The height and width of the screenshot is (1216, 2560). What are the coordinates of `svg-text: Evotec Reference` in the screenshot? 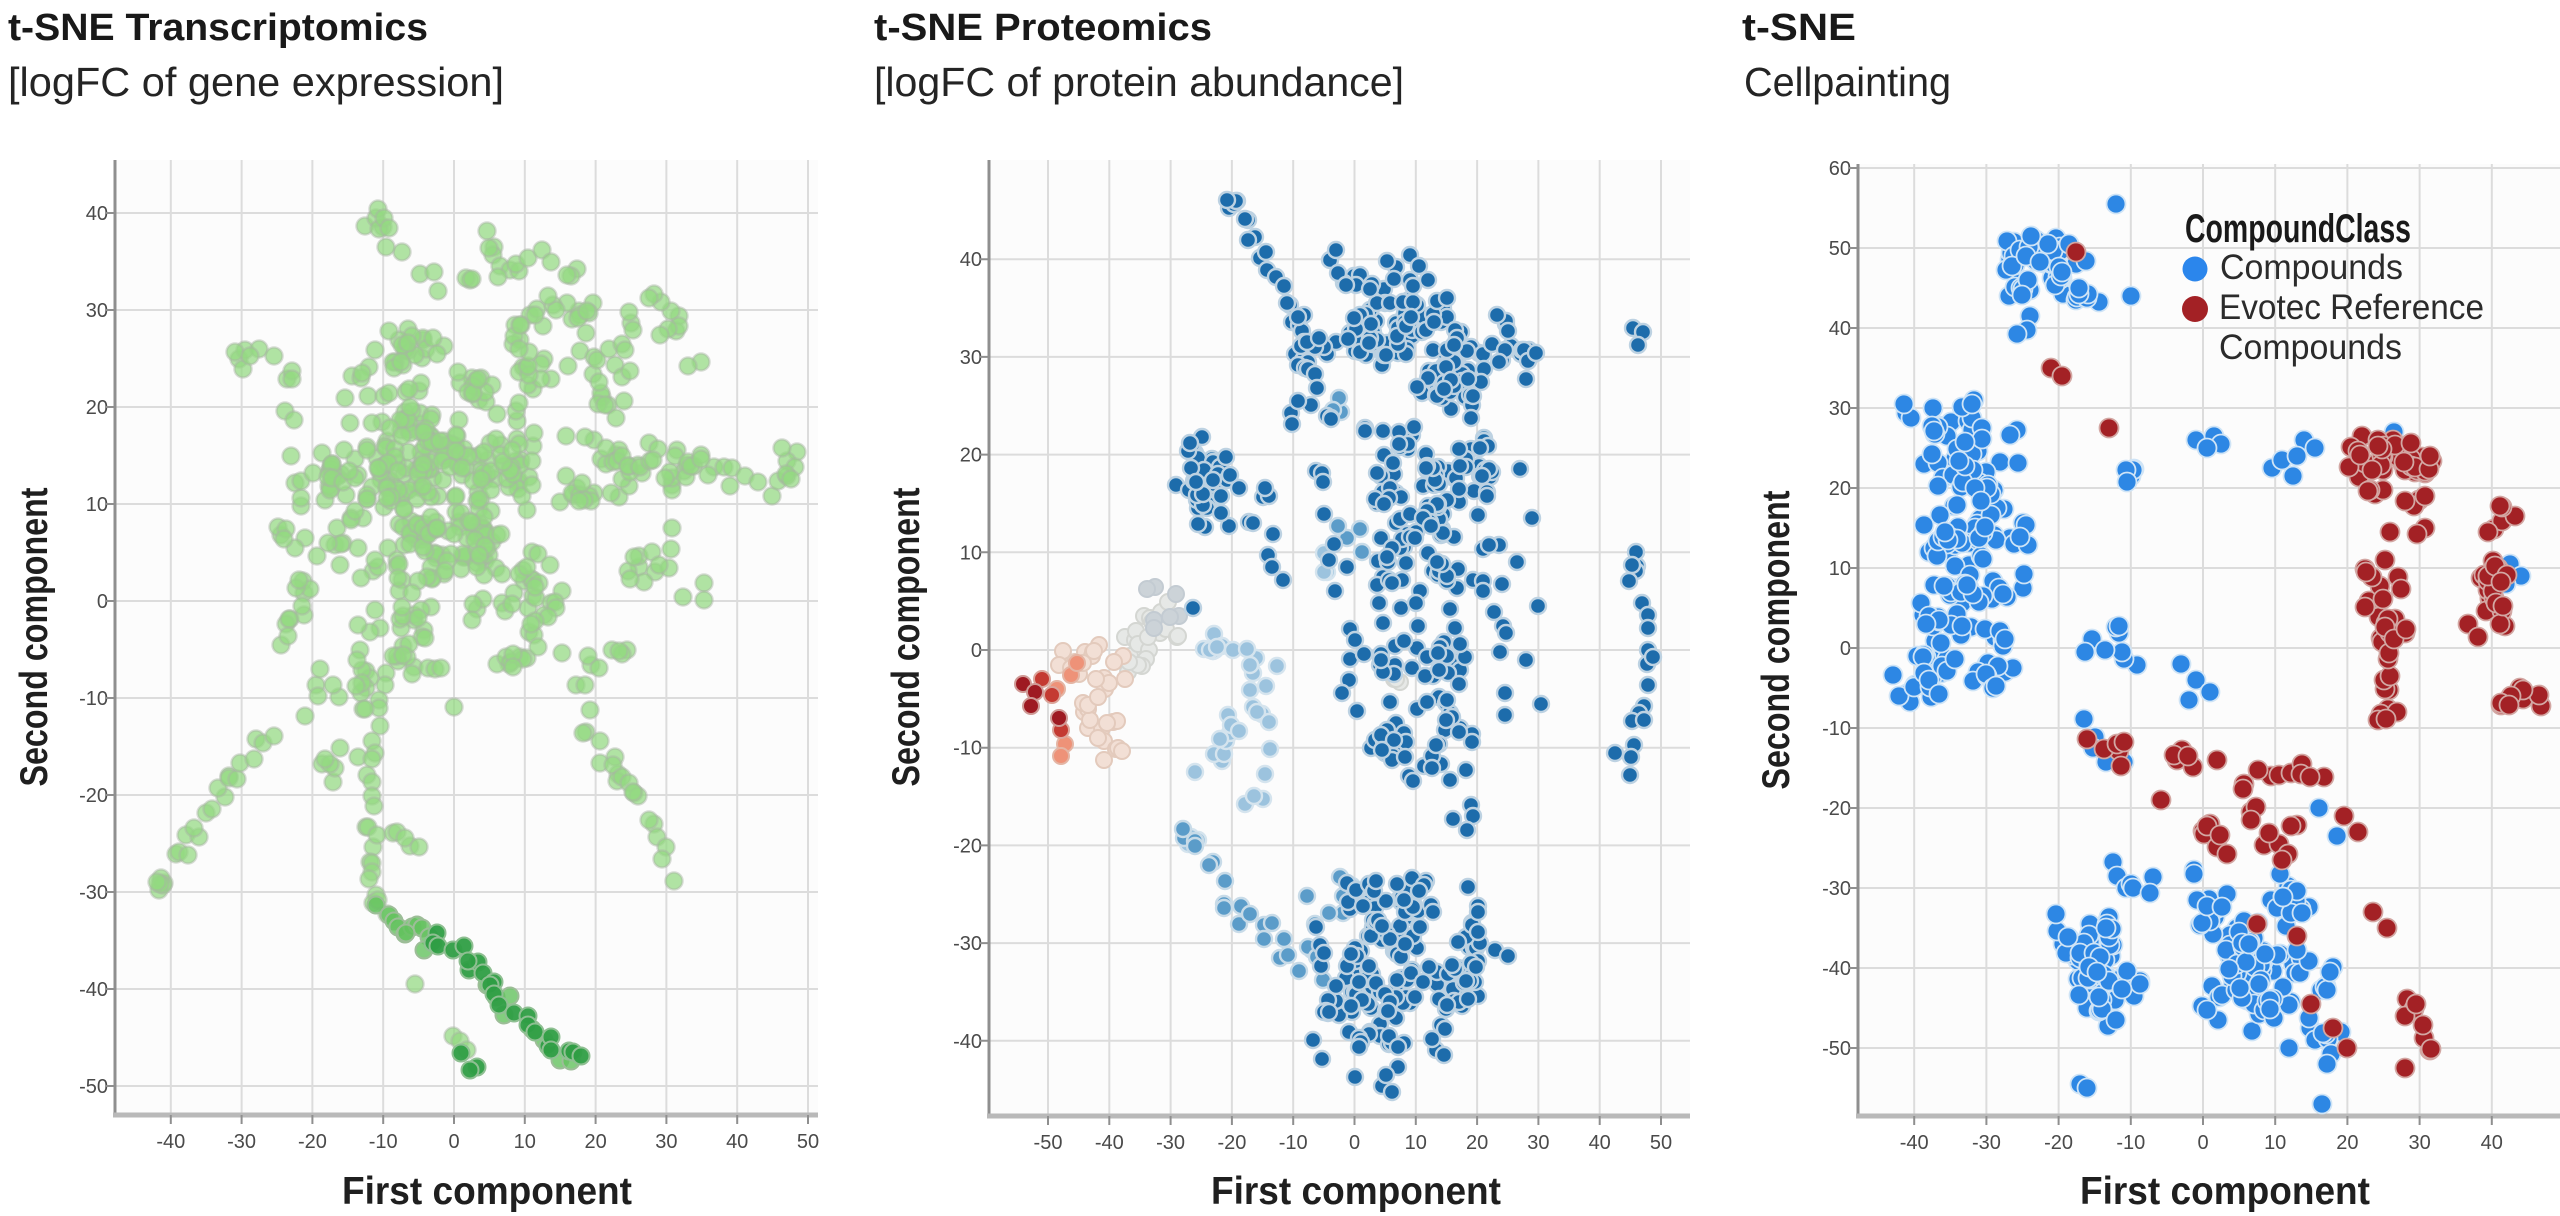 It's located at (2351, 307).